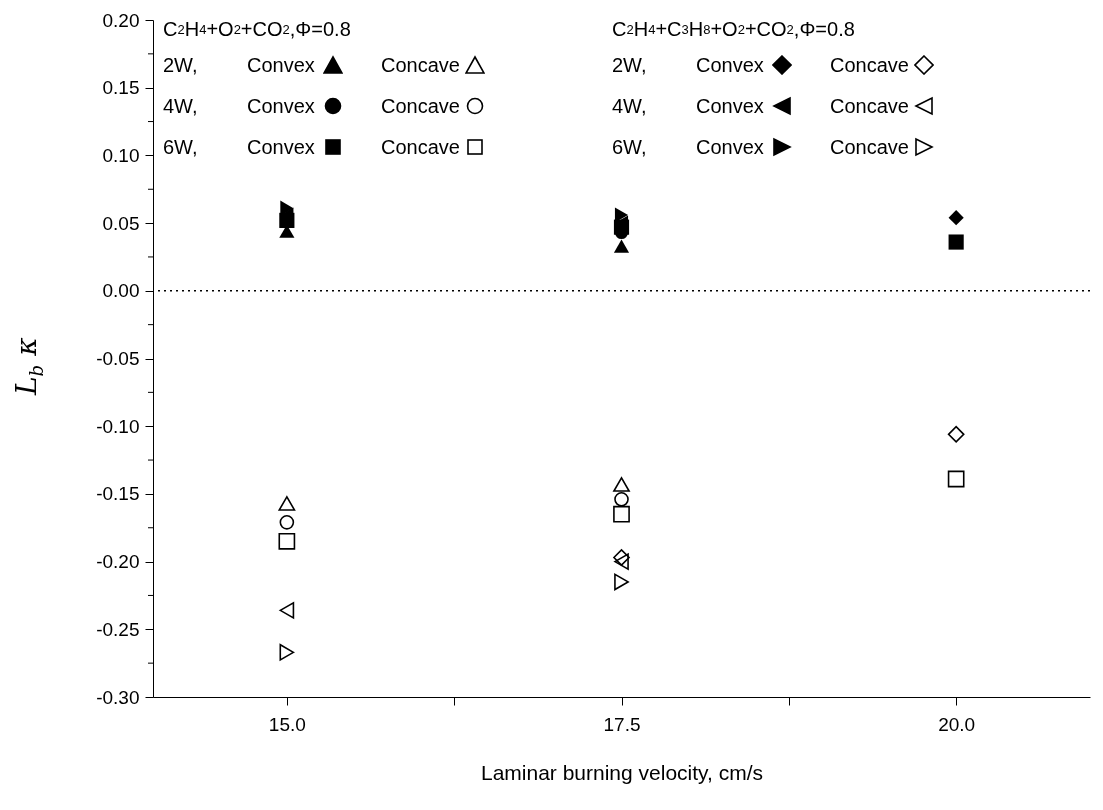 This screenshot has height=810, width=1103. Describe the element at coordinates (957, 724) in the screenshot. I see `x-tick-label: 20.0` at that location.